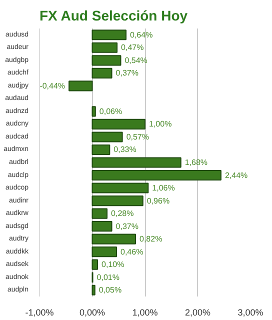  Describe the element at coordinates (151, 239) in the screenshot. I see `data-label: 0,82%` at that location.